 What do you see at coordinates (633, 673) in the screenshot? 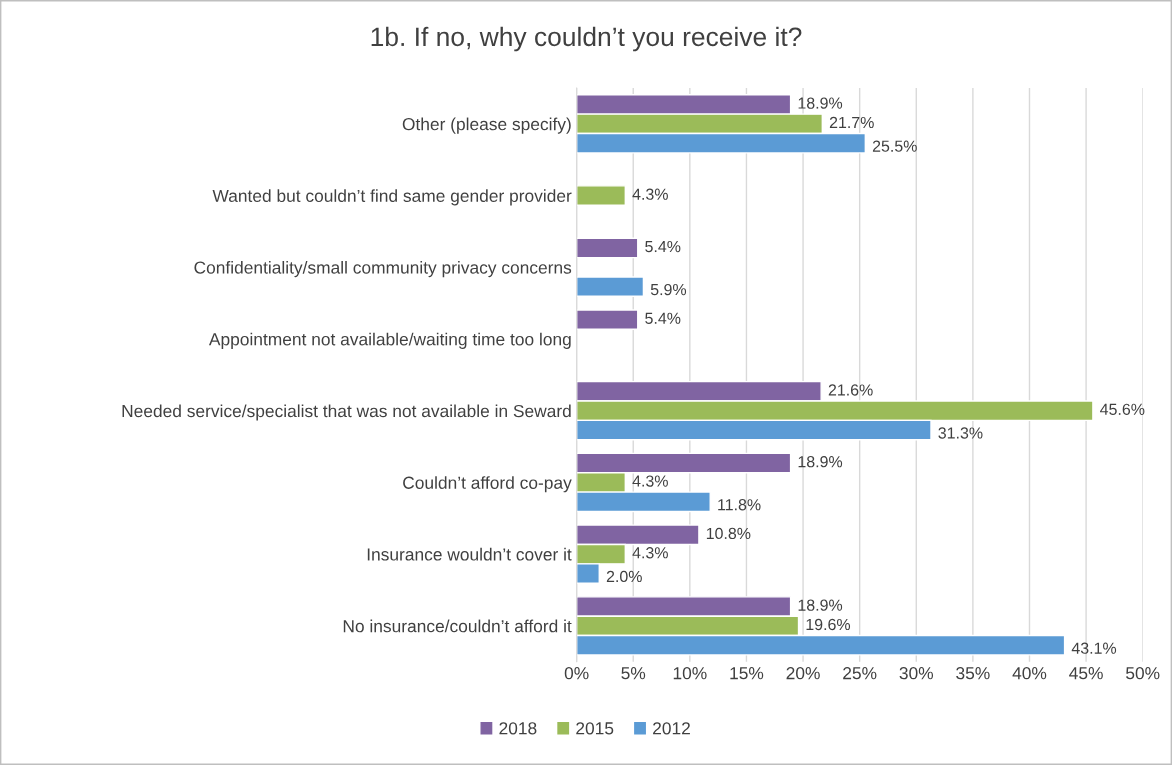
I see `x-tick-label: 5%` at bounding box center [633, 673].